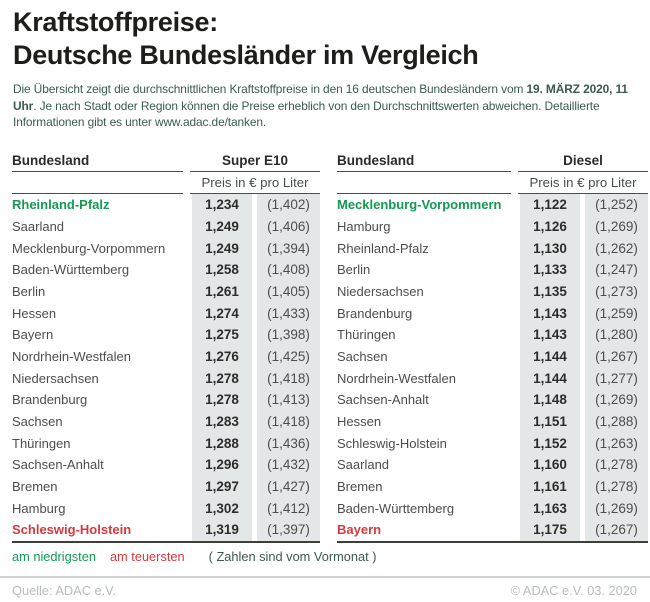 The width and height of the screenshot is (650, 602). I want to click on price-value: 1,133, so click(550, 269).